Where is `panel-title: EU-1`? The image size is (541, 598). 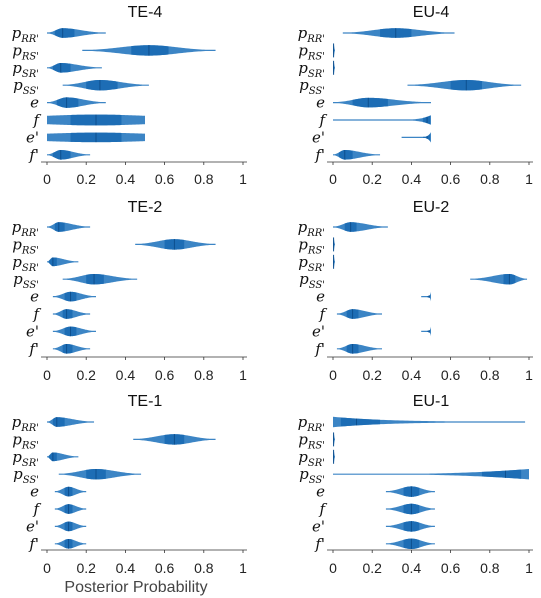
panel-title: EU-1 is located at coordinates (431, 401).